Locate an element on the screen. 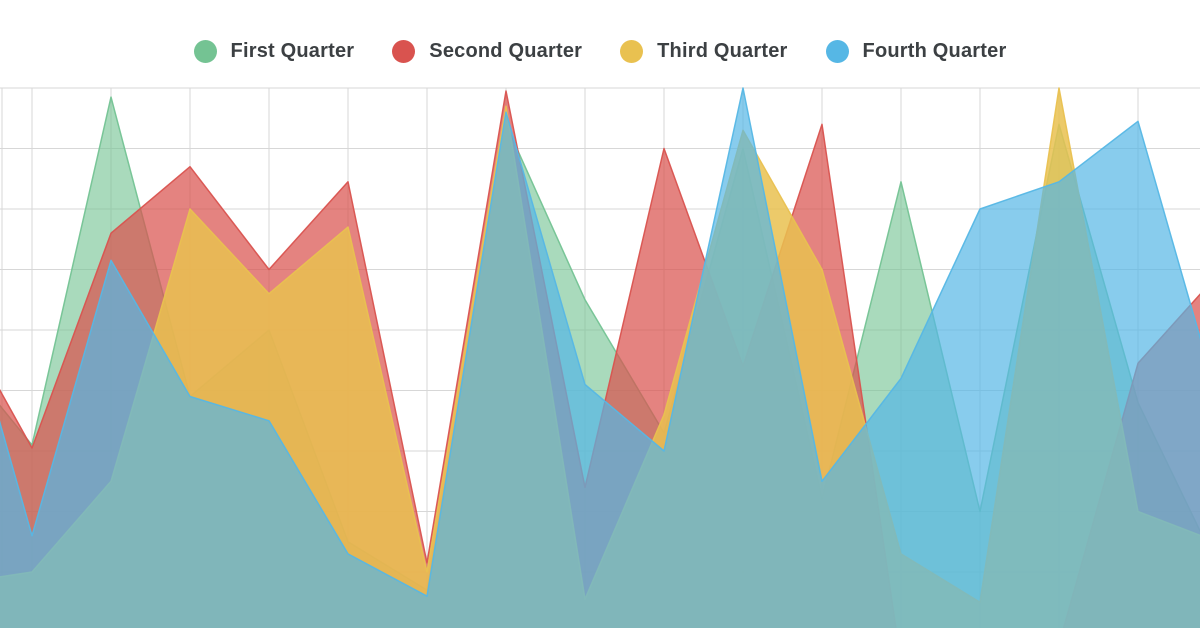  legend-dot-fourth-quarter-icon is located at coordinates (837, 51).